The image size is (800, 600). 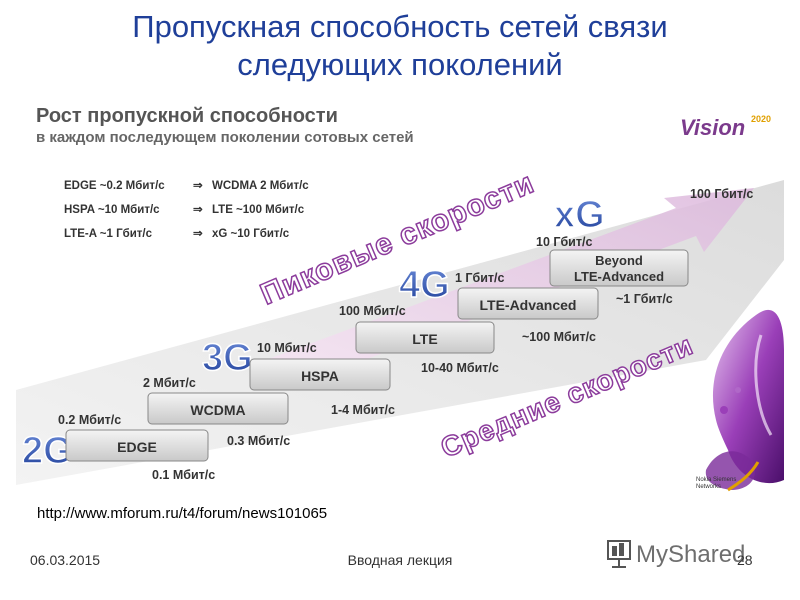 What do you see at coordinates (363, 410) in the screenshot?
I see `avg-speed-hspa: 1-4 Мбит/с` at bounding box center [363, 410].